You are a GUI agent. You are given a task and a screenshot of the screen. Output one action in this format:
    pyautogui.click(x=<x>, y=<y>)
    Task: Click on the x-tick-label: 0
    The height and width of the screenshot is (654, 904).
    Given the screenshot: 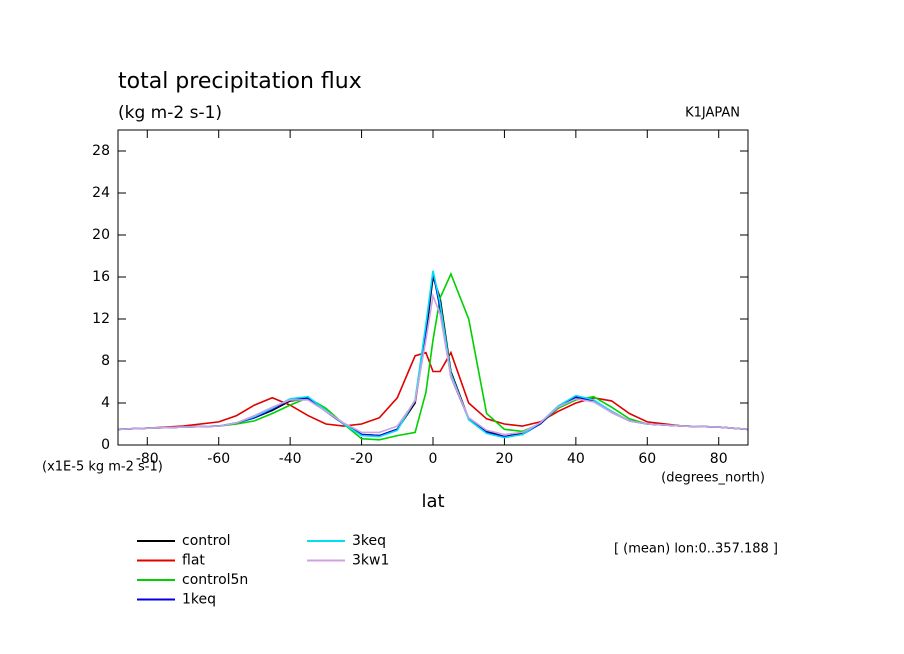 What is the action you would take?
    pyautogui.click(x=433, y=459)
    